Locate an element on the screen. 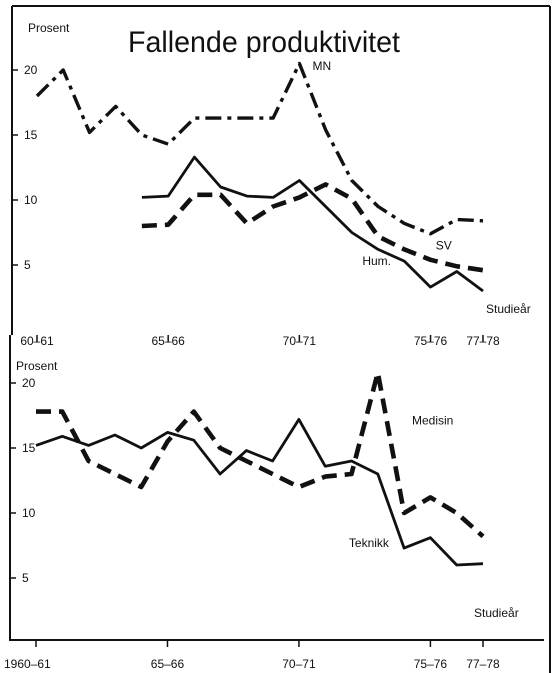 The image size is (556, 673). x-tick-label: 1960–61 is located at coordinates (27, 664).